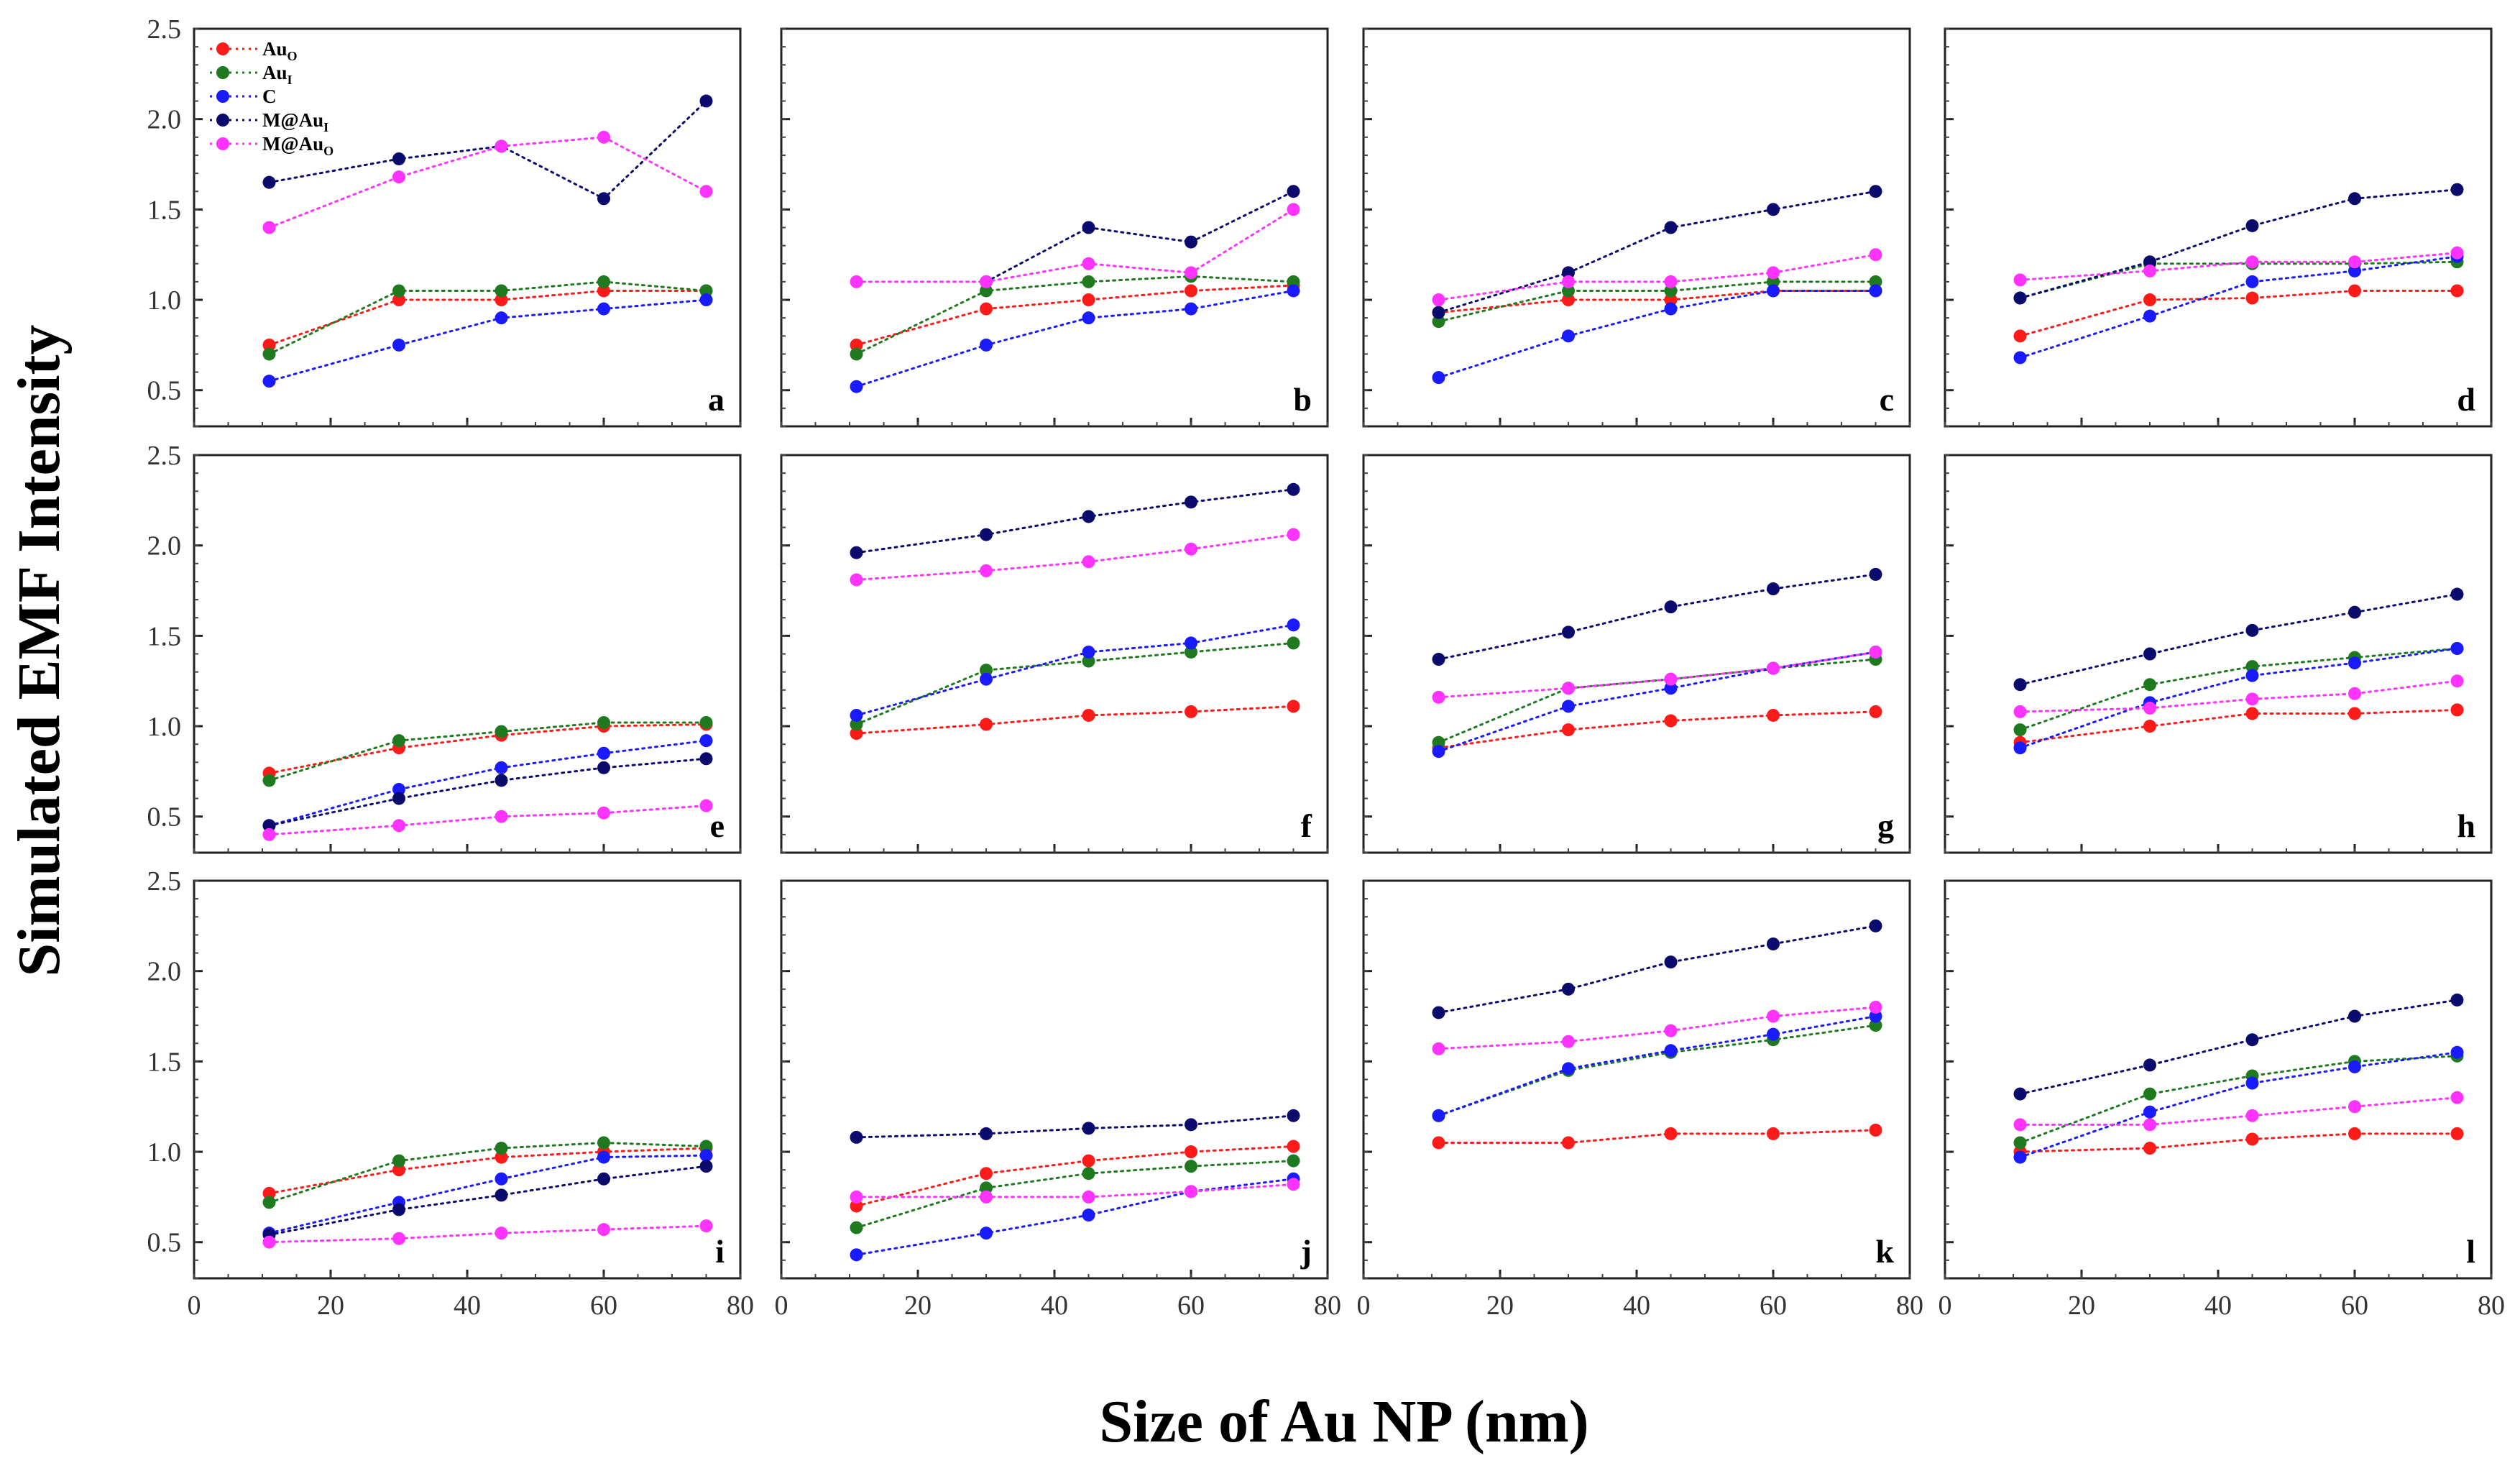 The image size is (2520, 1476). What do you see at coordinates (328, 151) in the screenshot?
I see `legend-subscript: O` at bounding box center [328, 151].